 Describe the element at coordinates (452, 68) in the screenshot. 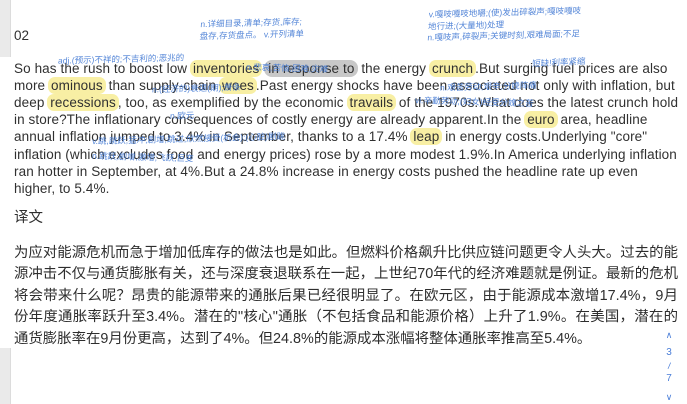

I see `highlight-crunch: crunch` at that location.